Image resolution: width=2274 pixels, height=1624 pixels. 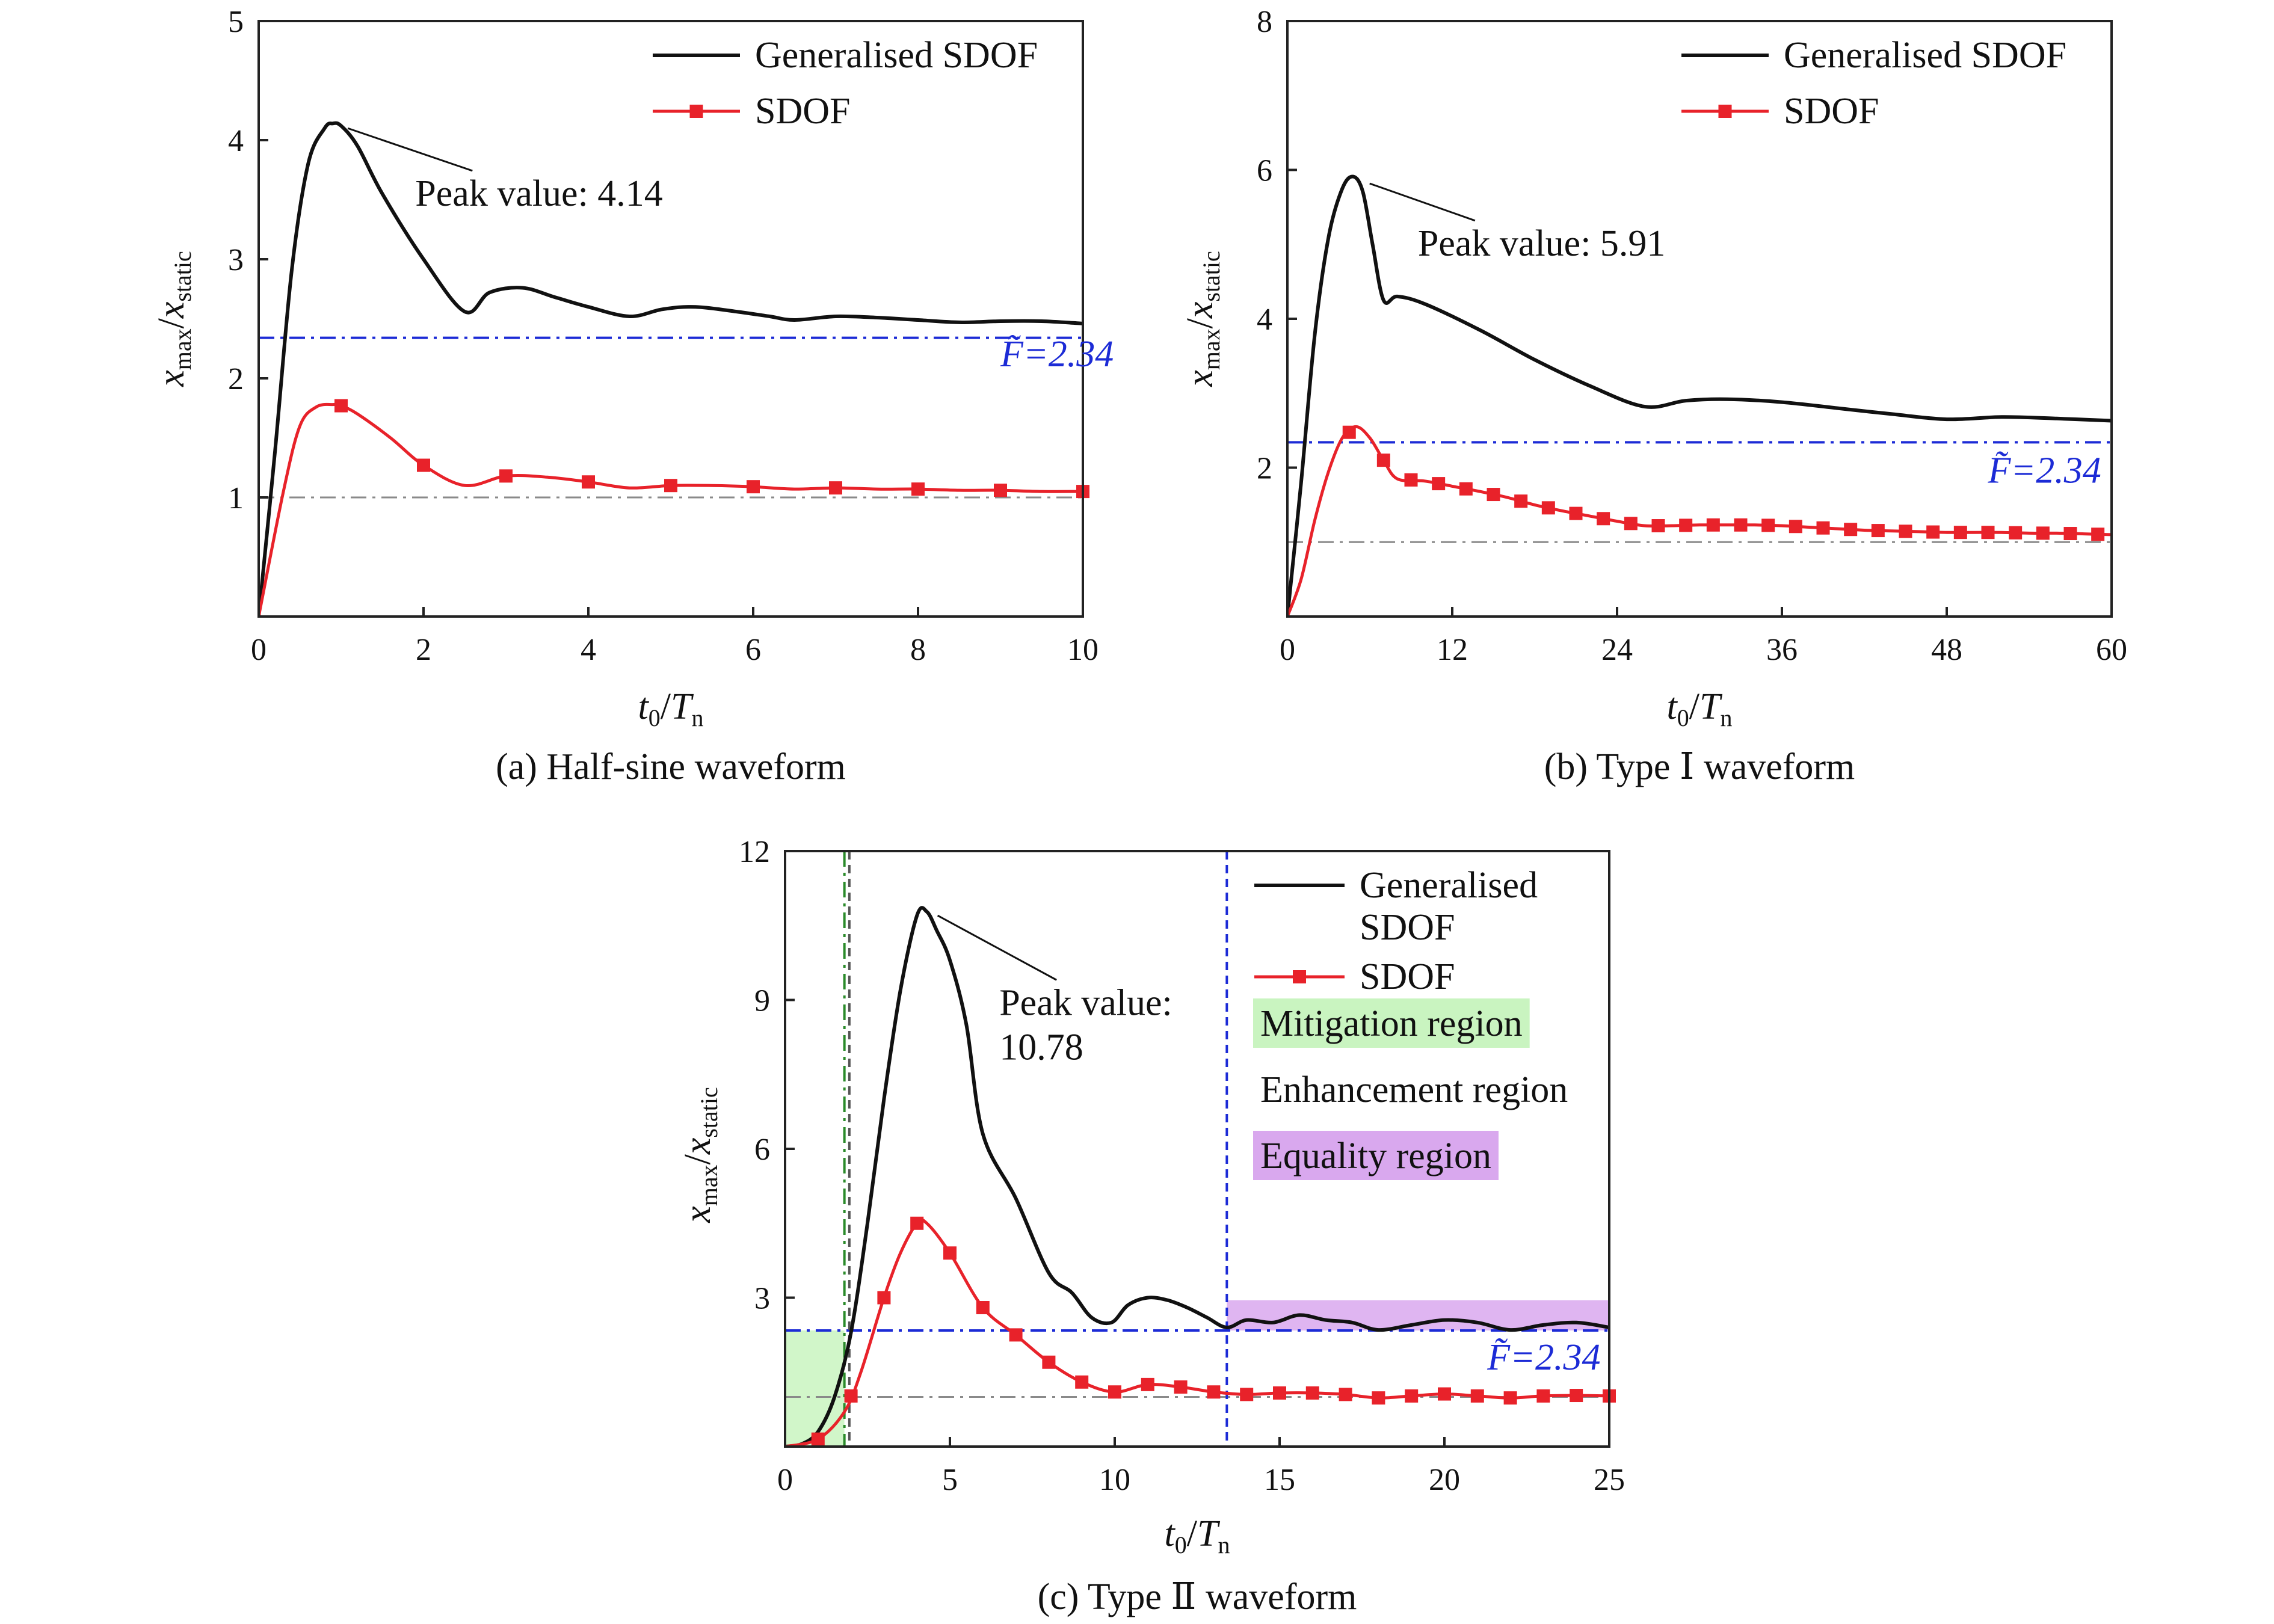 What do you see at coordinates (1264, 320) in the screenshot?
I see `y-tick-label-b-1: 4` at bounding box center [1264, 320].